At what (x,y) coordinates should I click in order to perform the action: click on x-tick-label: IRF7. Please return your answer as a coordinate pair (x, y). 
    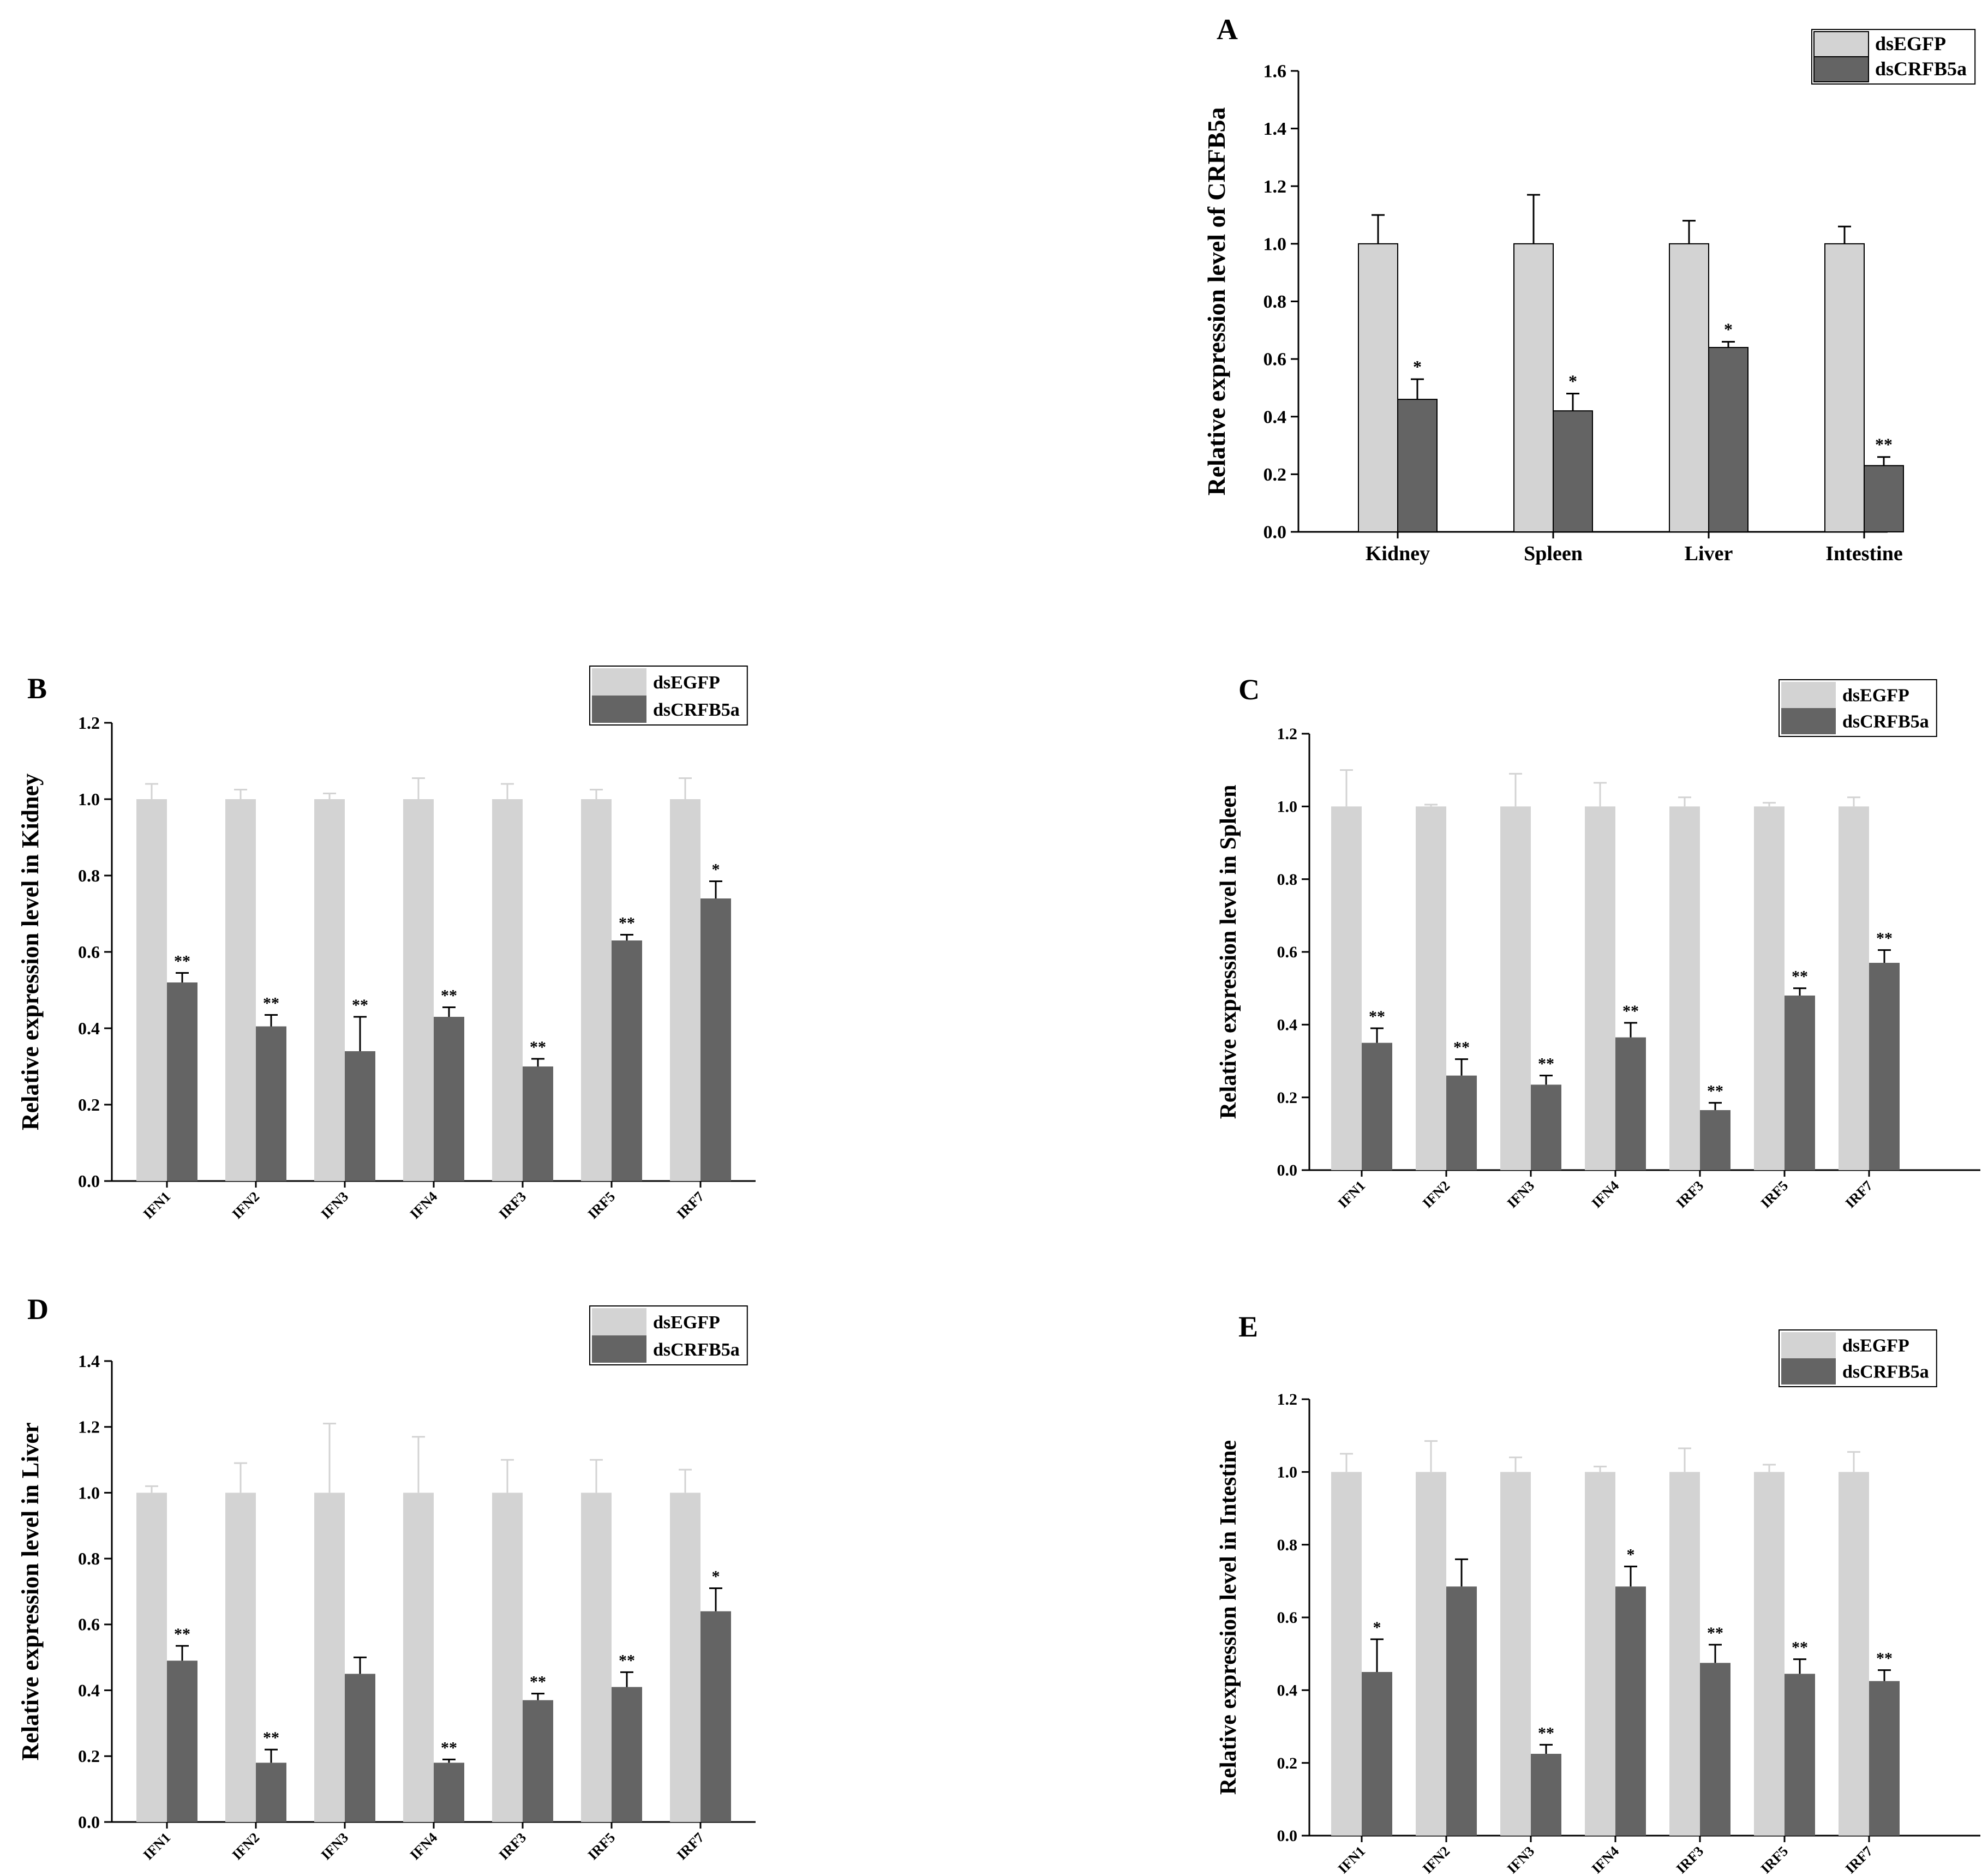
    Looking at the image, I should click on (1859, 1859).